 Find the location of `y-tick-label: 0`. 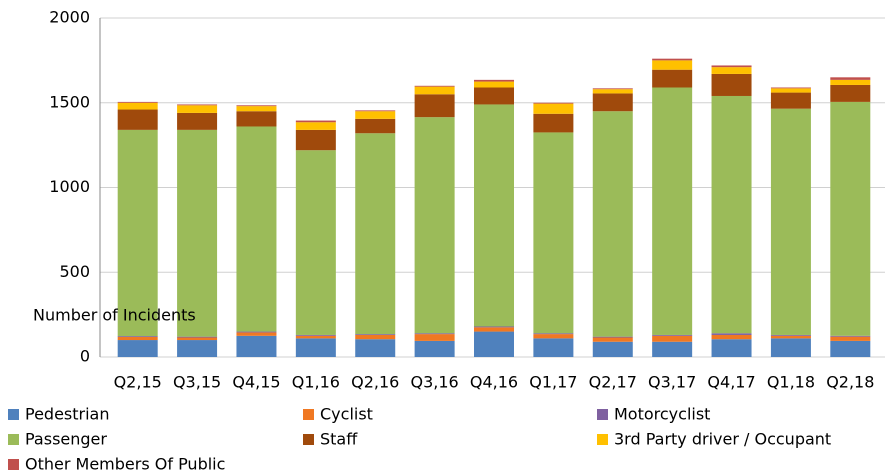

y-tick-label: 0 is located at coordinates (85, 356).